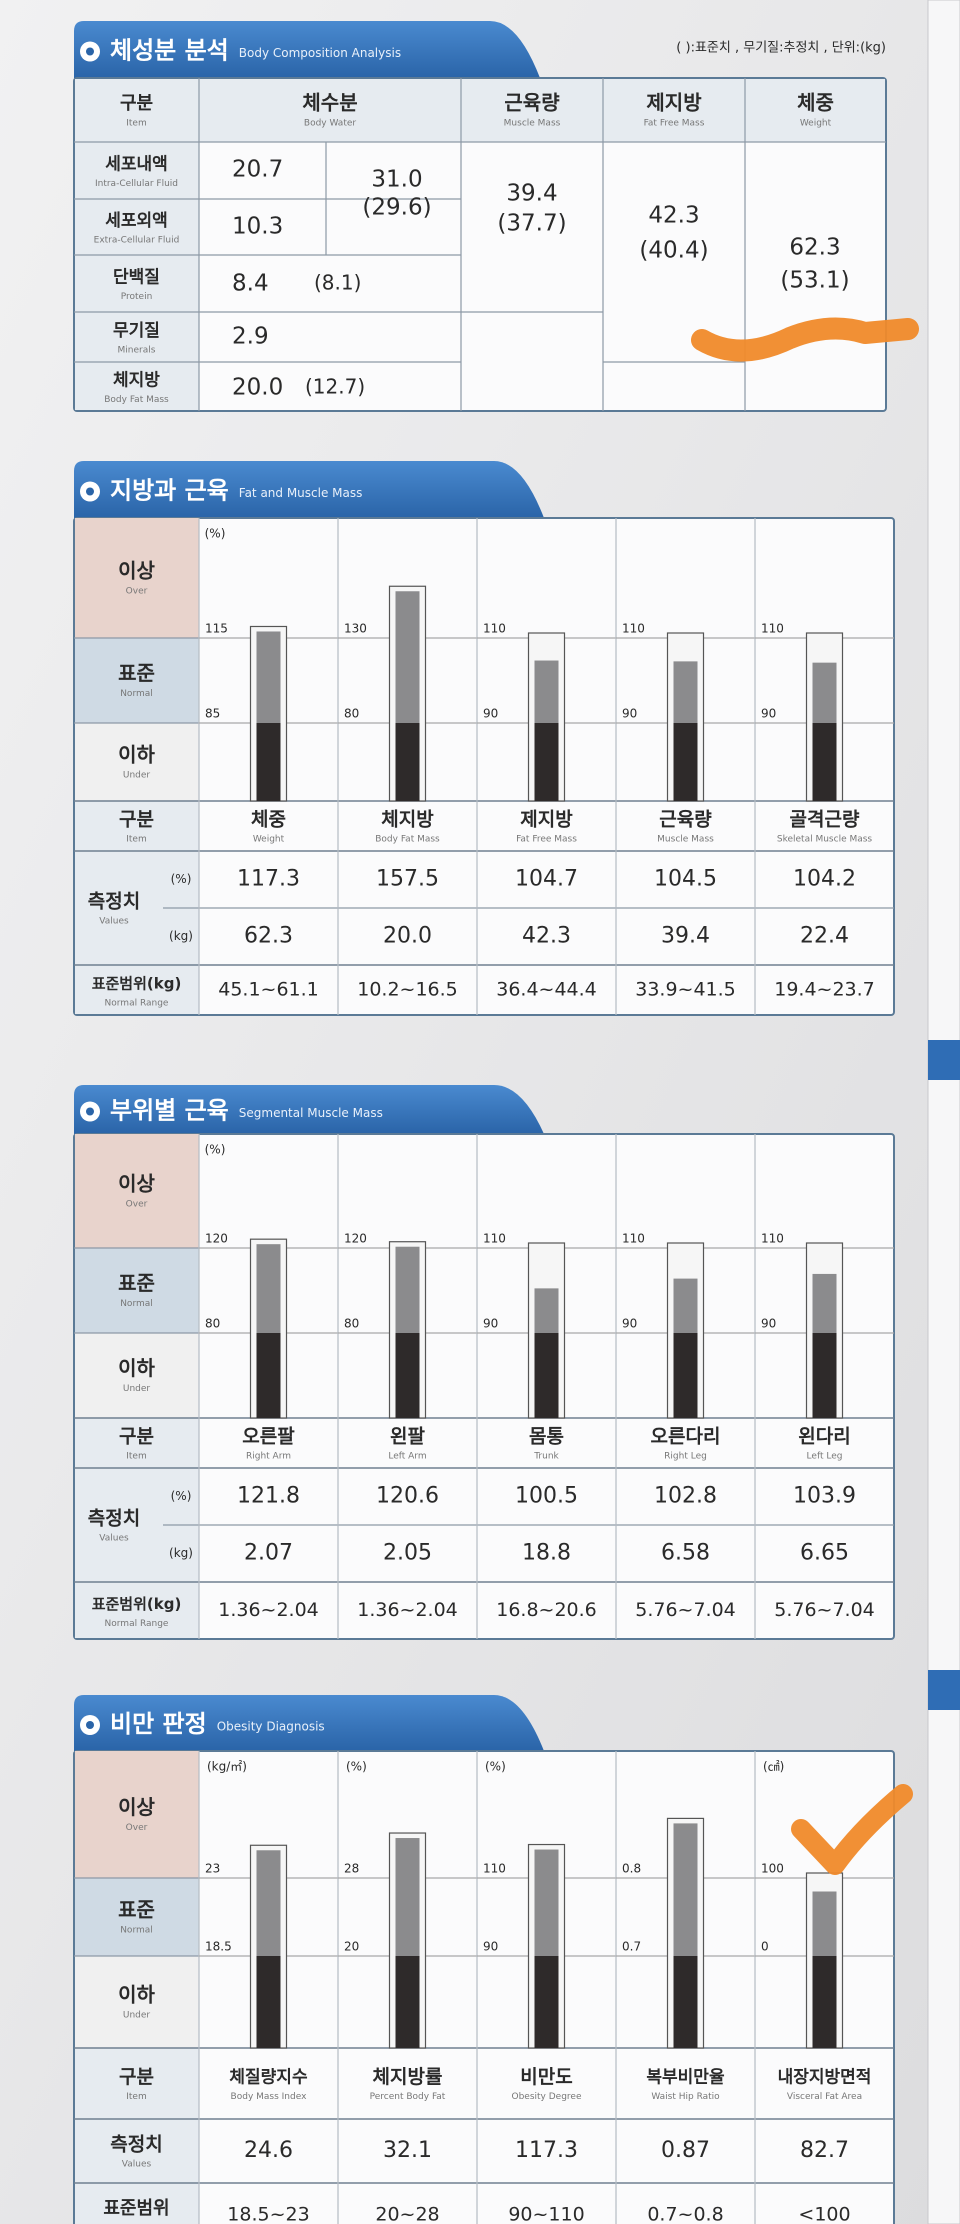 This screenshot has width=960, height=2224. I want to click on next-page-tab, so click(944, 1690).